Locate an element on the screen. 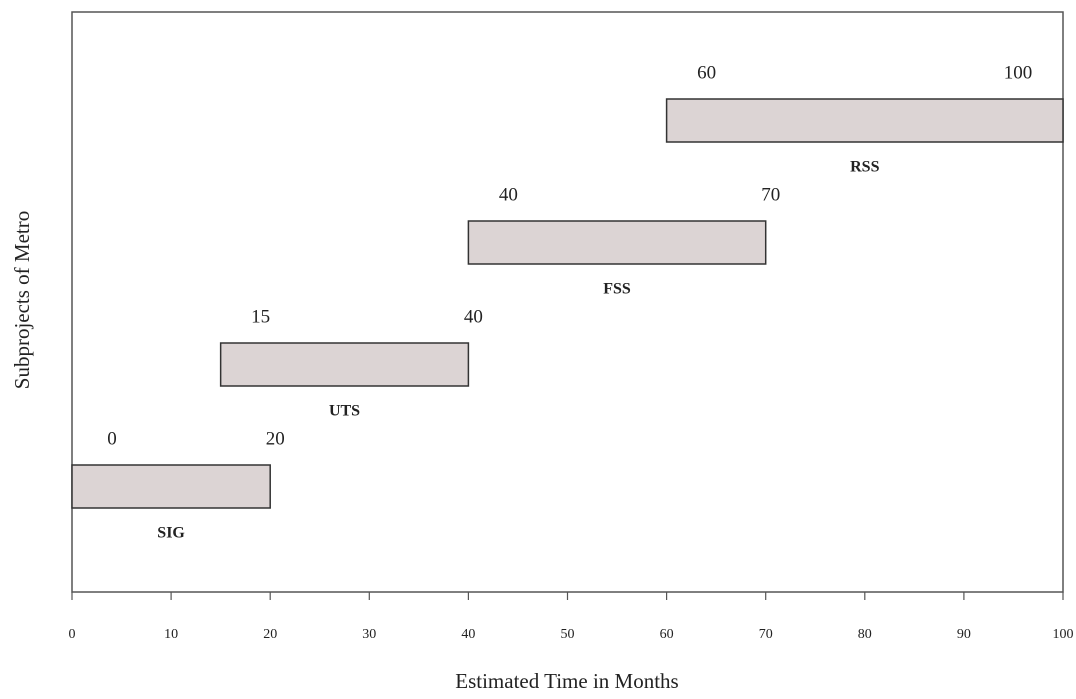  start-label: 40 is located at coordinates (508, 194).